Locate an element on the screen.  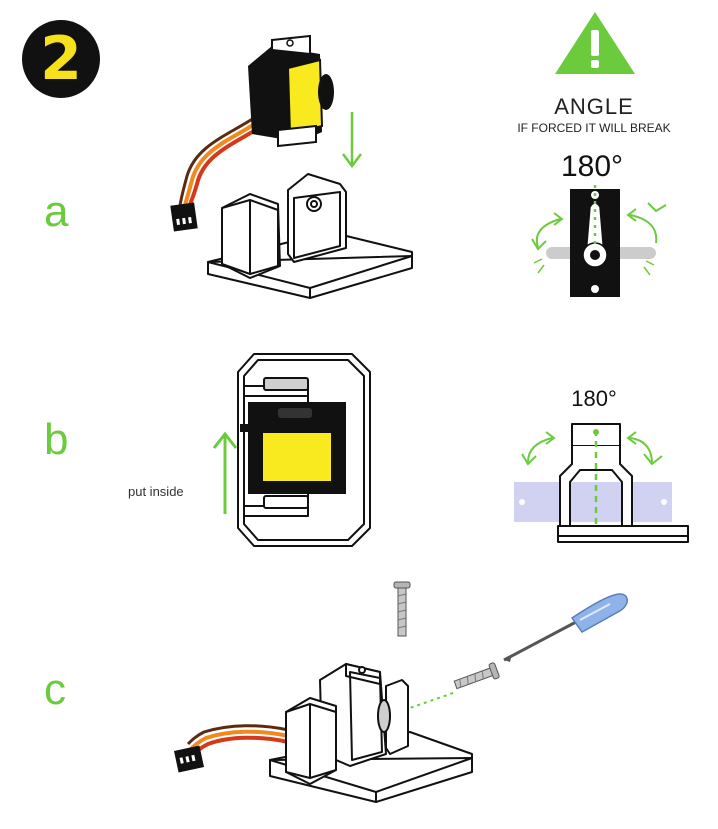
substep-label-b: b is located at coordinates (56, 439).